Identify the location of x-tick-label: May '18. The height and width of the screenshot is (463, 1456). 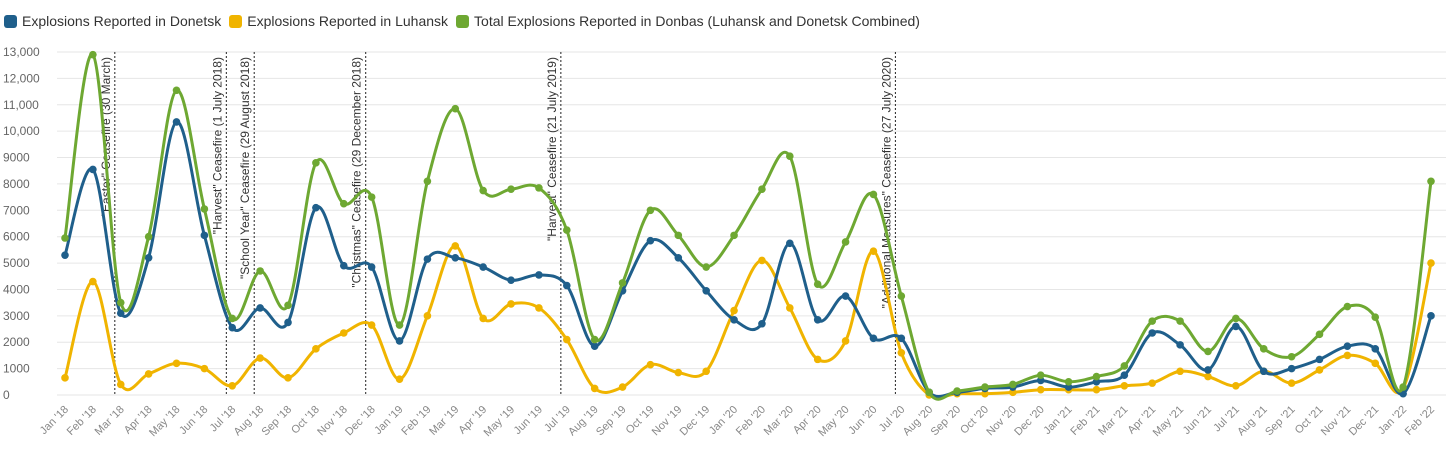
(164, 421).